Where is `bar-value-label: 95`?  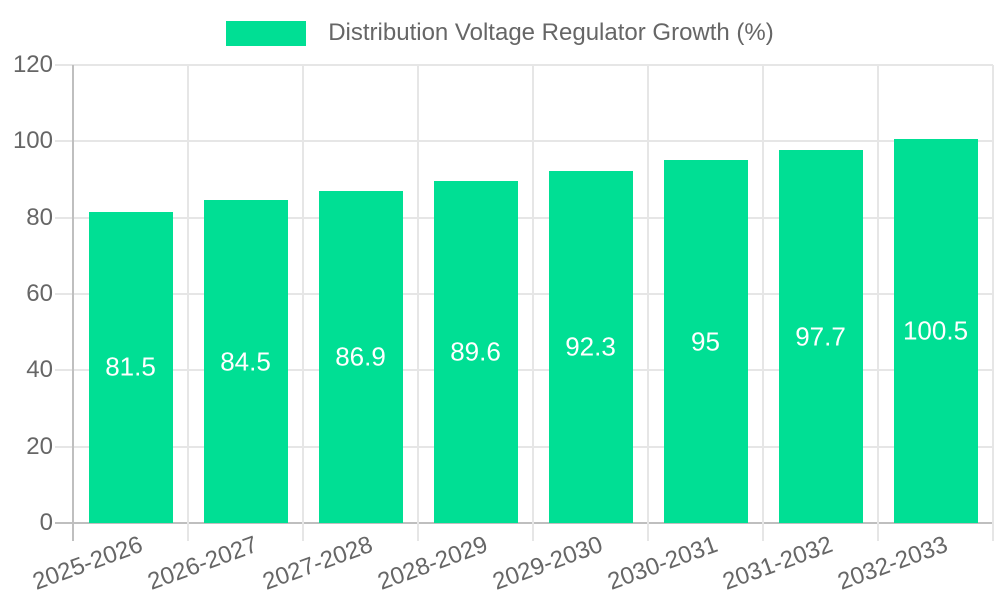
bar-value-label: 95 is located at coordinates (705, 341).